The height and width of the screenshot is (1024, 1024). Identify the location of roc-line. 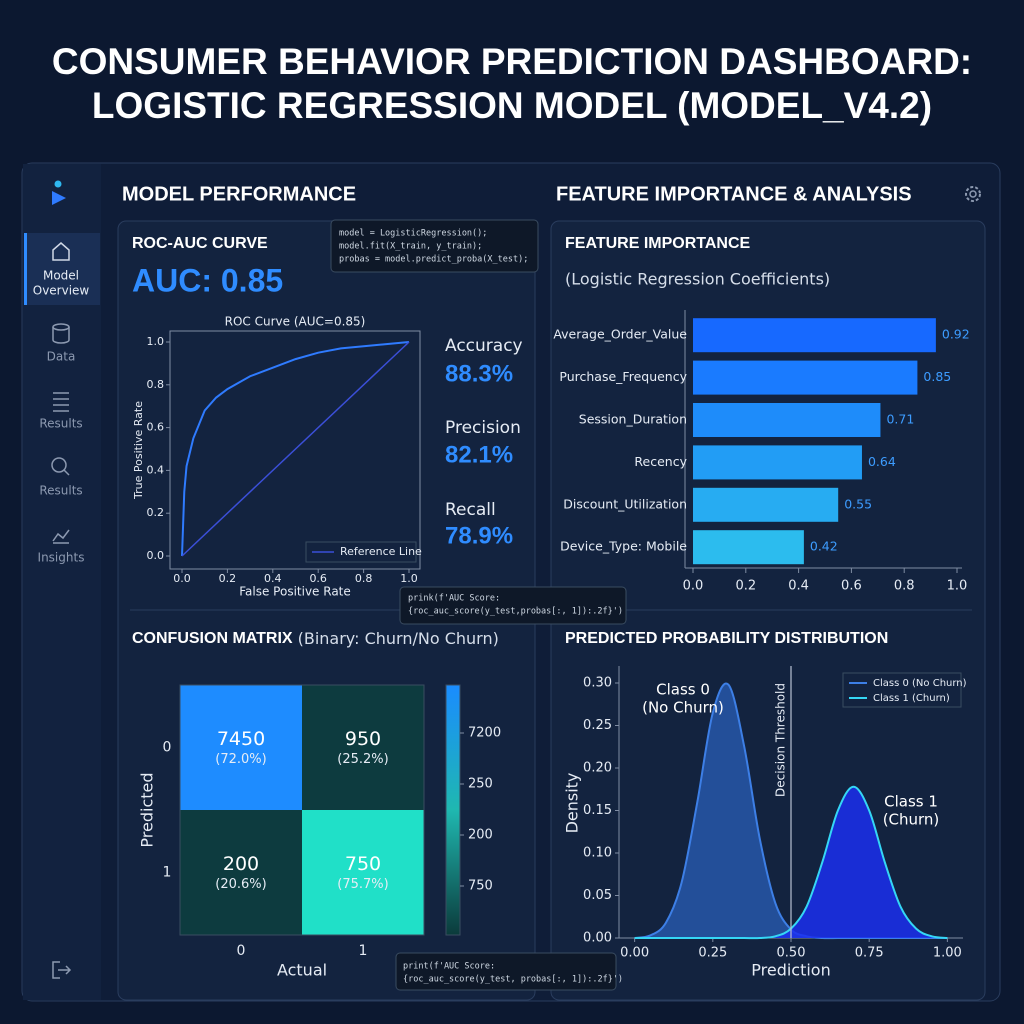
(295, 449).